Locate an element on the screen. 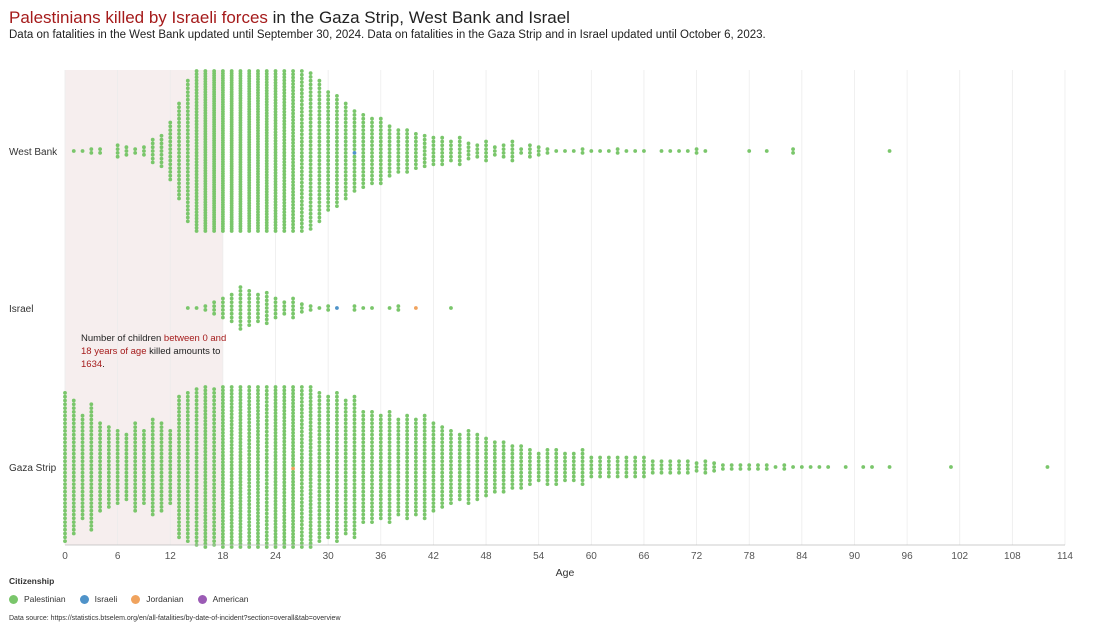 The height and width of the screenshot is (640, 1110). legend-item-palestinian: Palestinian is located at coordinates (37, 599).